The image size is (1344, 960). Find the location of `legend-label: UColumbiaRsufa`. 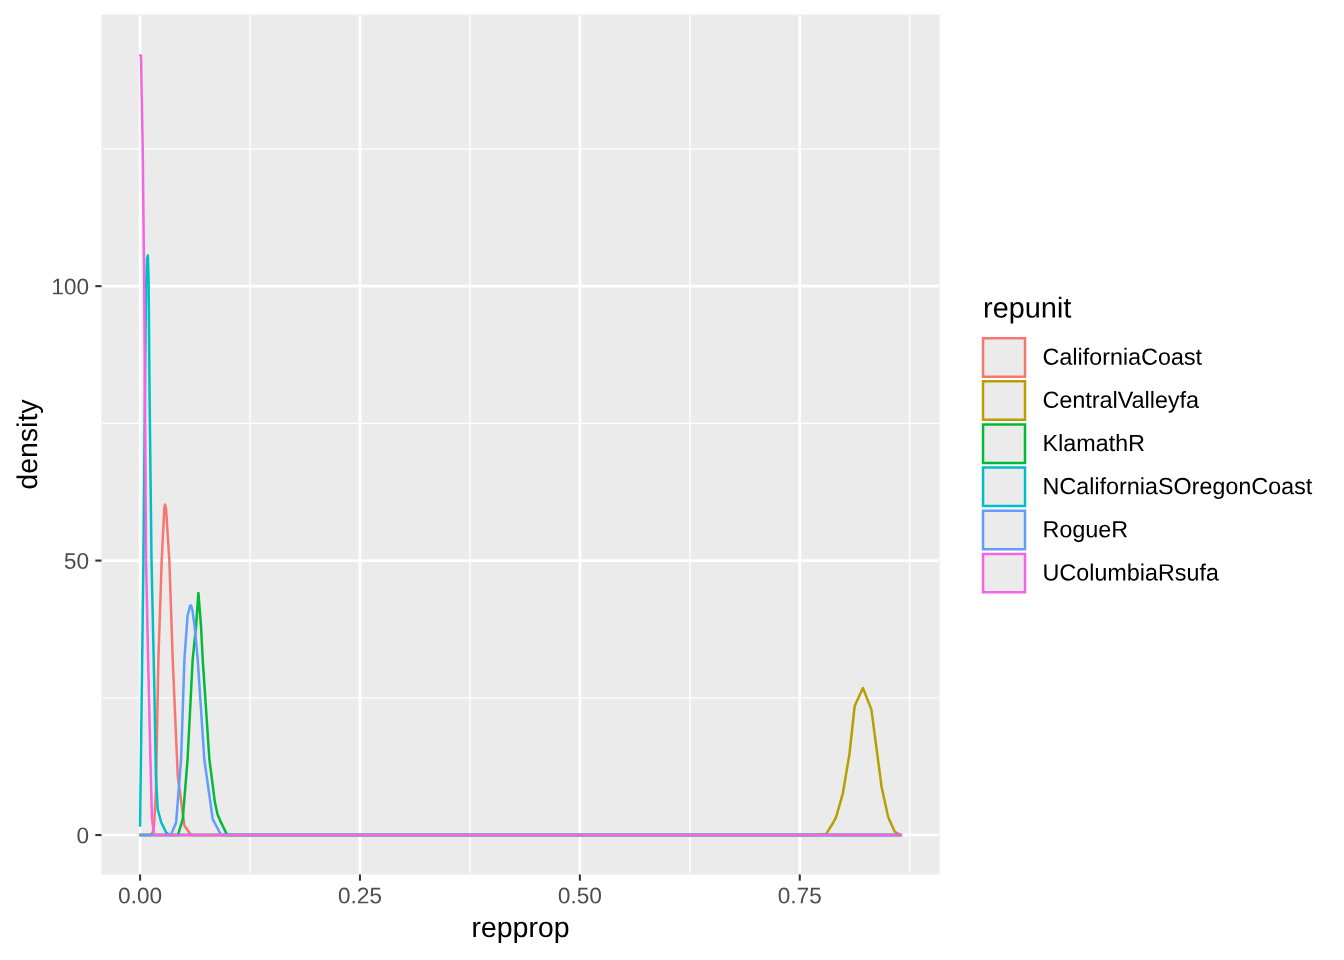

legend-label: UColumbiaRsufa is located at coordinates (1131, 572).